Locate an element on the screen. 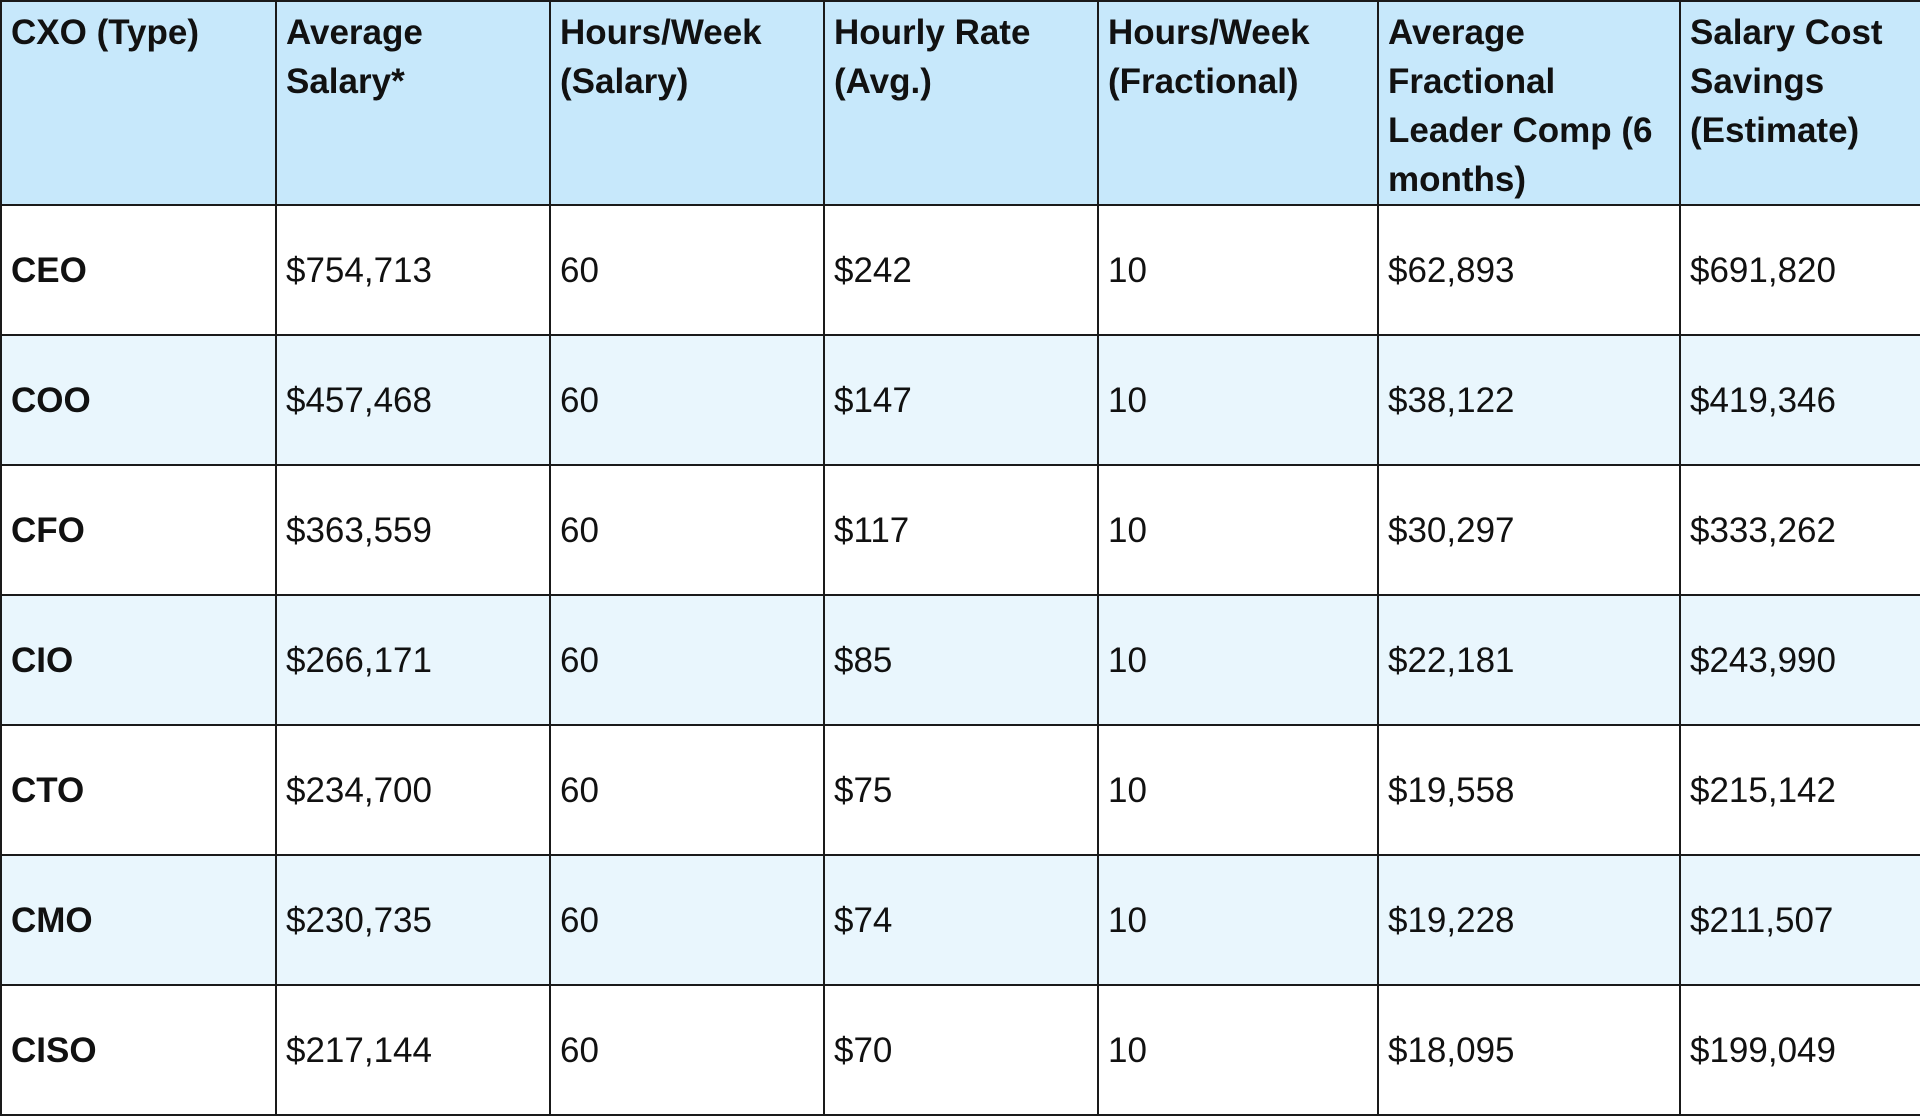 The height and width of the screenshot is (1116, 1920). role-cell: CEO is located at coordinates (138, 270).